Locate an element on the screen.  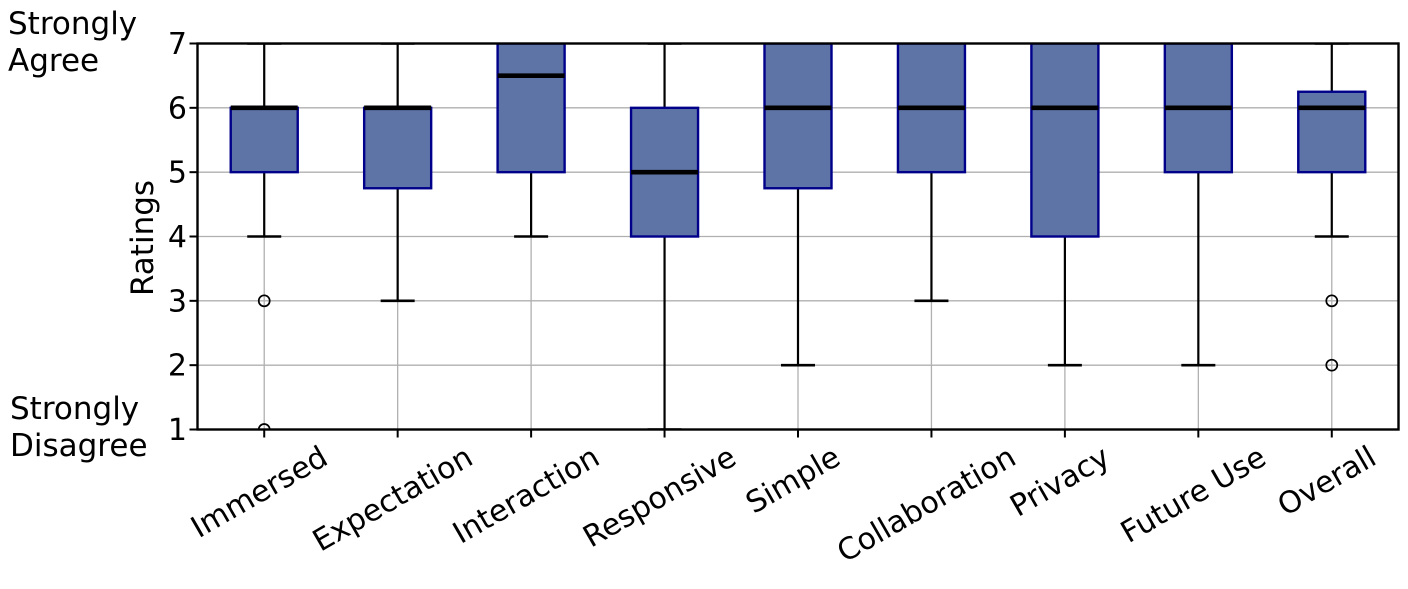
boxplot-expectation is located at coordinates (397, 173).